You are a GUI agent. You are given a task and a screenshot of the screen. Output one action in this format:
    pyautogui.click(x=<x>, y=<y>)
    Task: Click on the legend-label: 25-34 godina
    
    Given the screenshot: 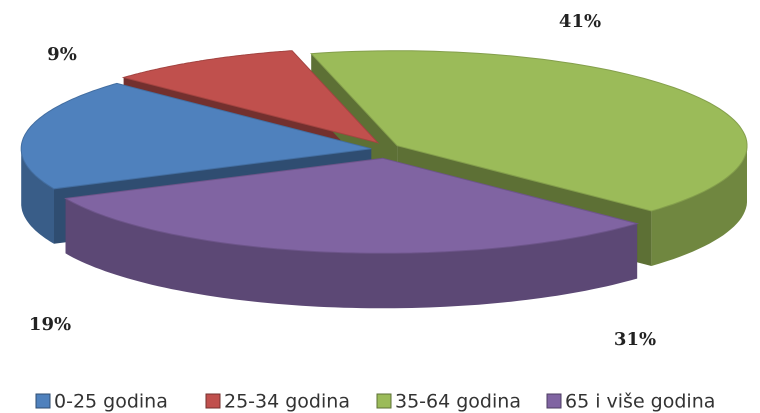 What is the action you would take?
    pyautogui.click(x=287, y=402)
    